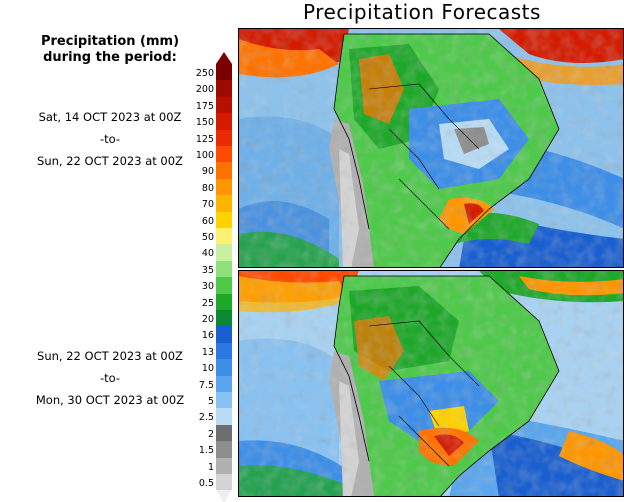 The width and height of the screenshot is (624, 502). Describe the element at coordinates (215, 170) in the screenshot. I see `colorbar-step: 90` at that location.